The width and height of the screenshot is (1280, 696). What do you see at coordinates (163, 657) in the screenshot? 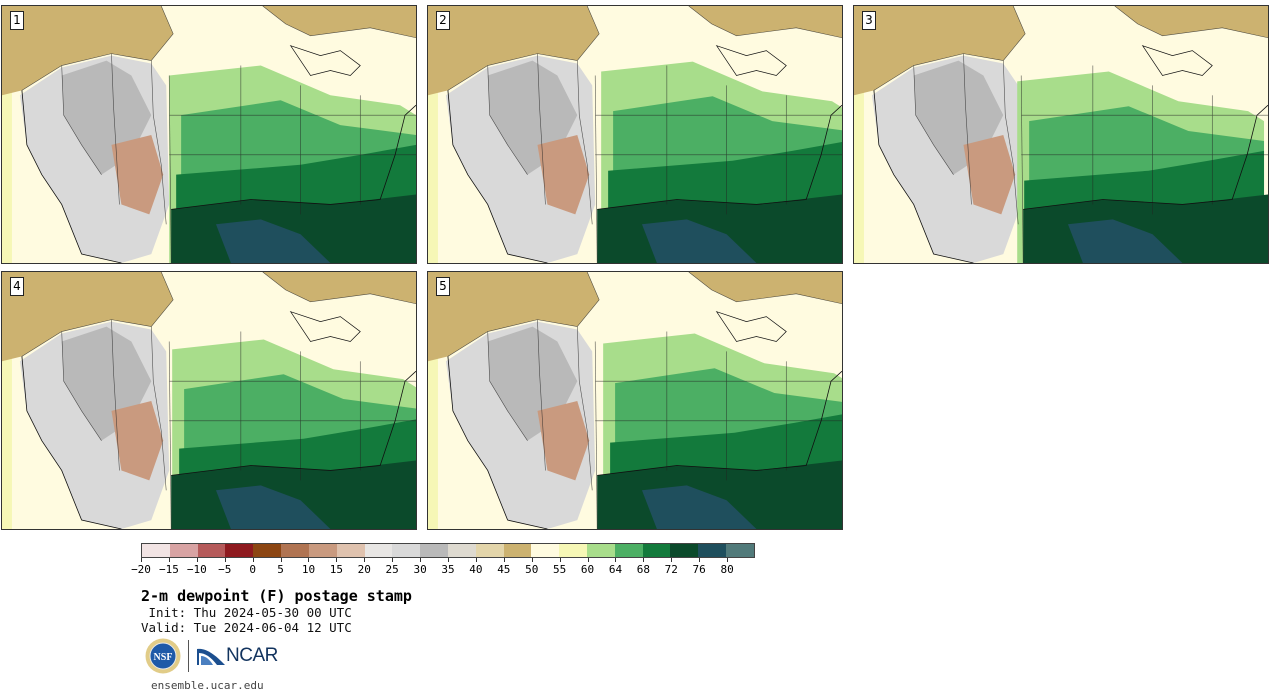
I see `nsf-logo-text: NSF` at bounding box center [163, 657].